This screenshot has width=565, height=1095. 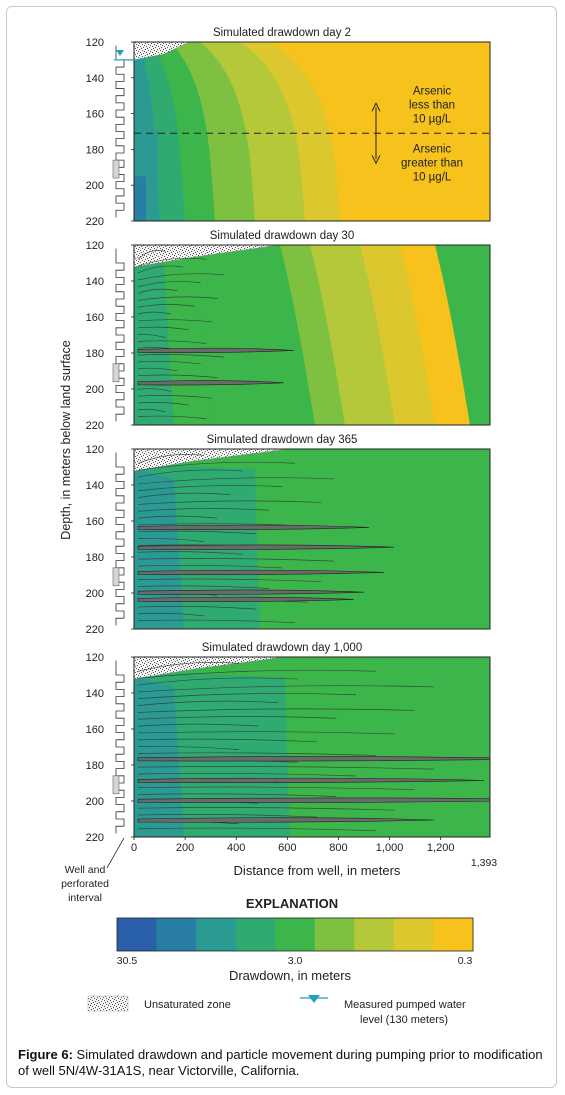 I want to click on x-tick-label: 200, so click(x=185, y=848).